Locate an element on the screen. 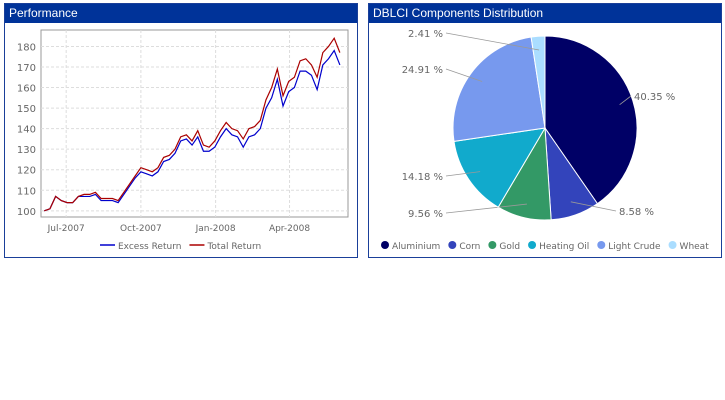 Image resolution: width=725 pixels, height=400 pixels. slice-label: 8.58 % is located at coordinates (636, 212).